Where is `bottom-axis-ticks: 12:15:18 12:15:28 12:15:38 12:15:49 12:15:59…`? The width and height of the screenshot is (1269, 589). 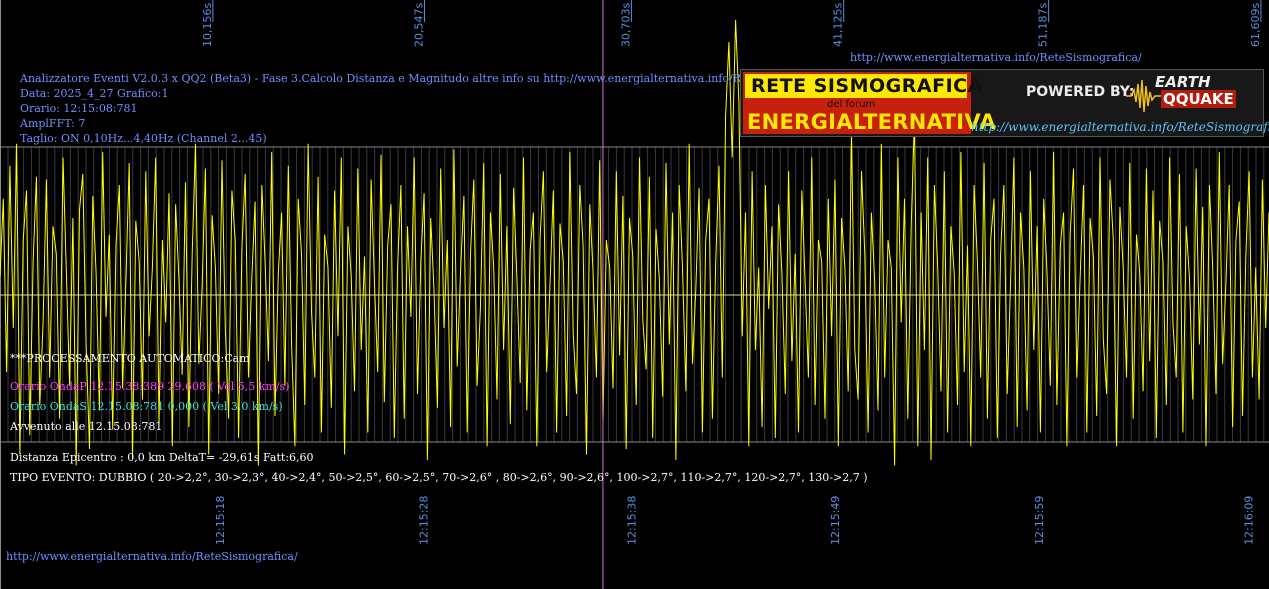 bottom-axis-ticks: 12:15:18 12:15:28 12:15:38 12:15:49 12:15:59… is located at coordinates (735, 520).